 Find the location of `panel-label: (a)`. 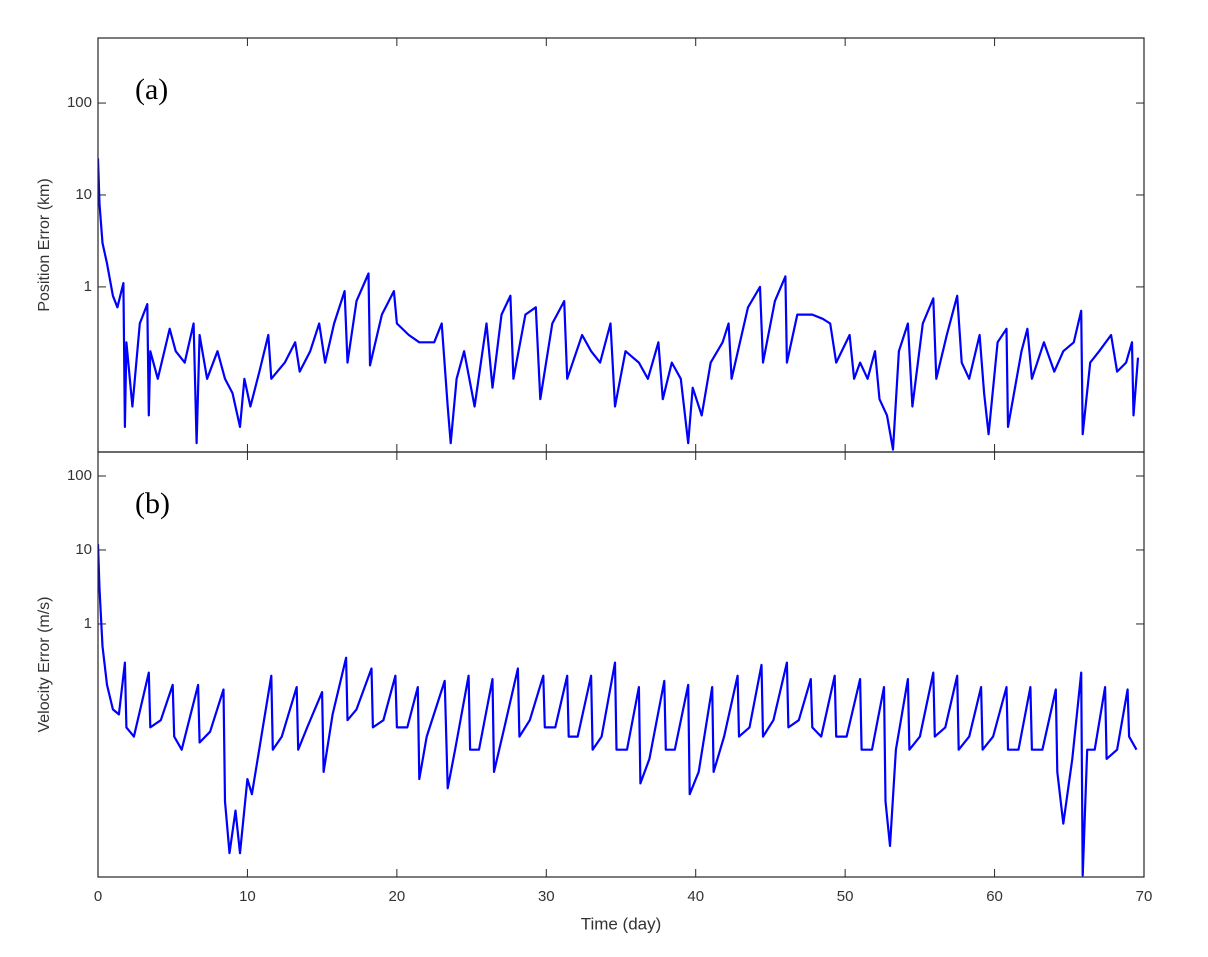

panel-label: (a) is located at coordinates (151, 89).